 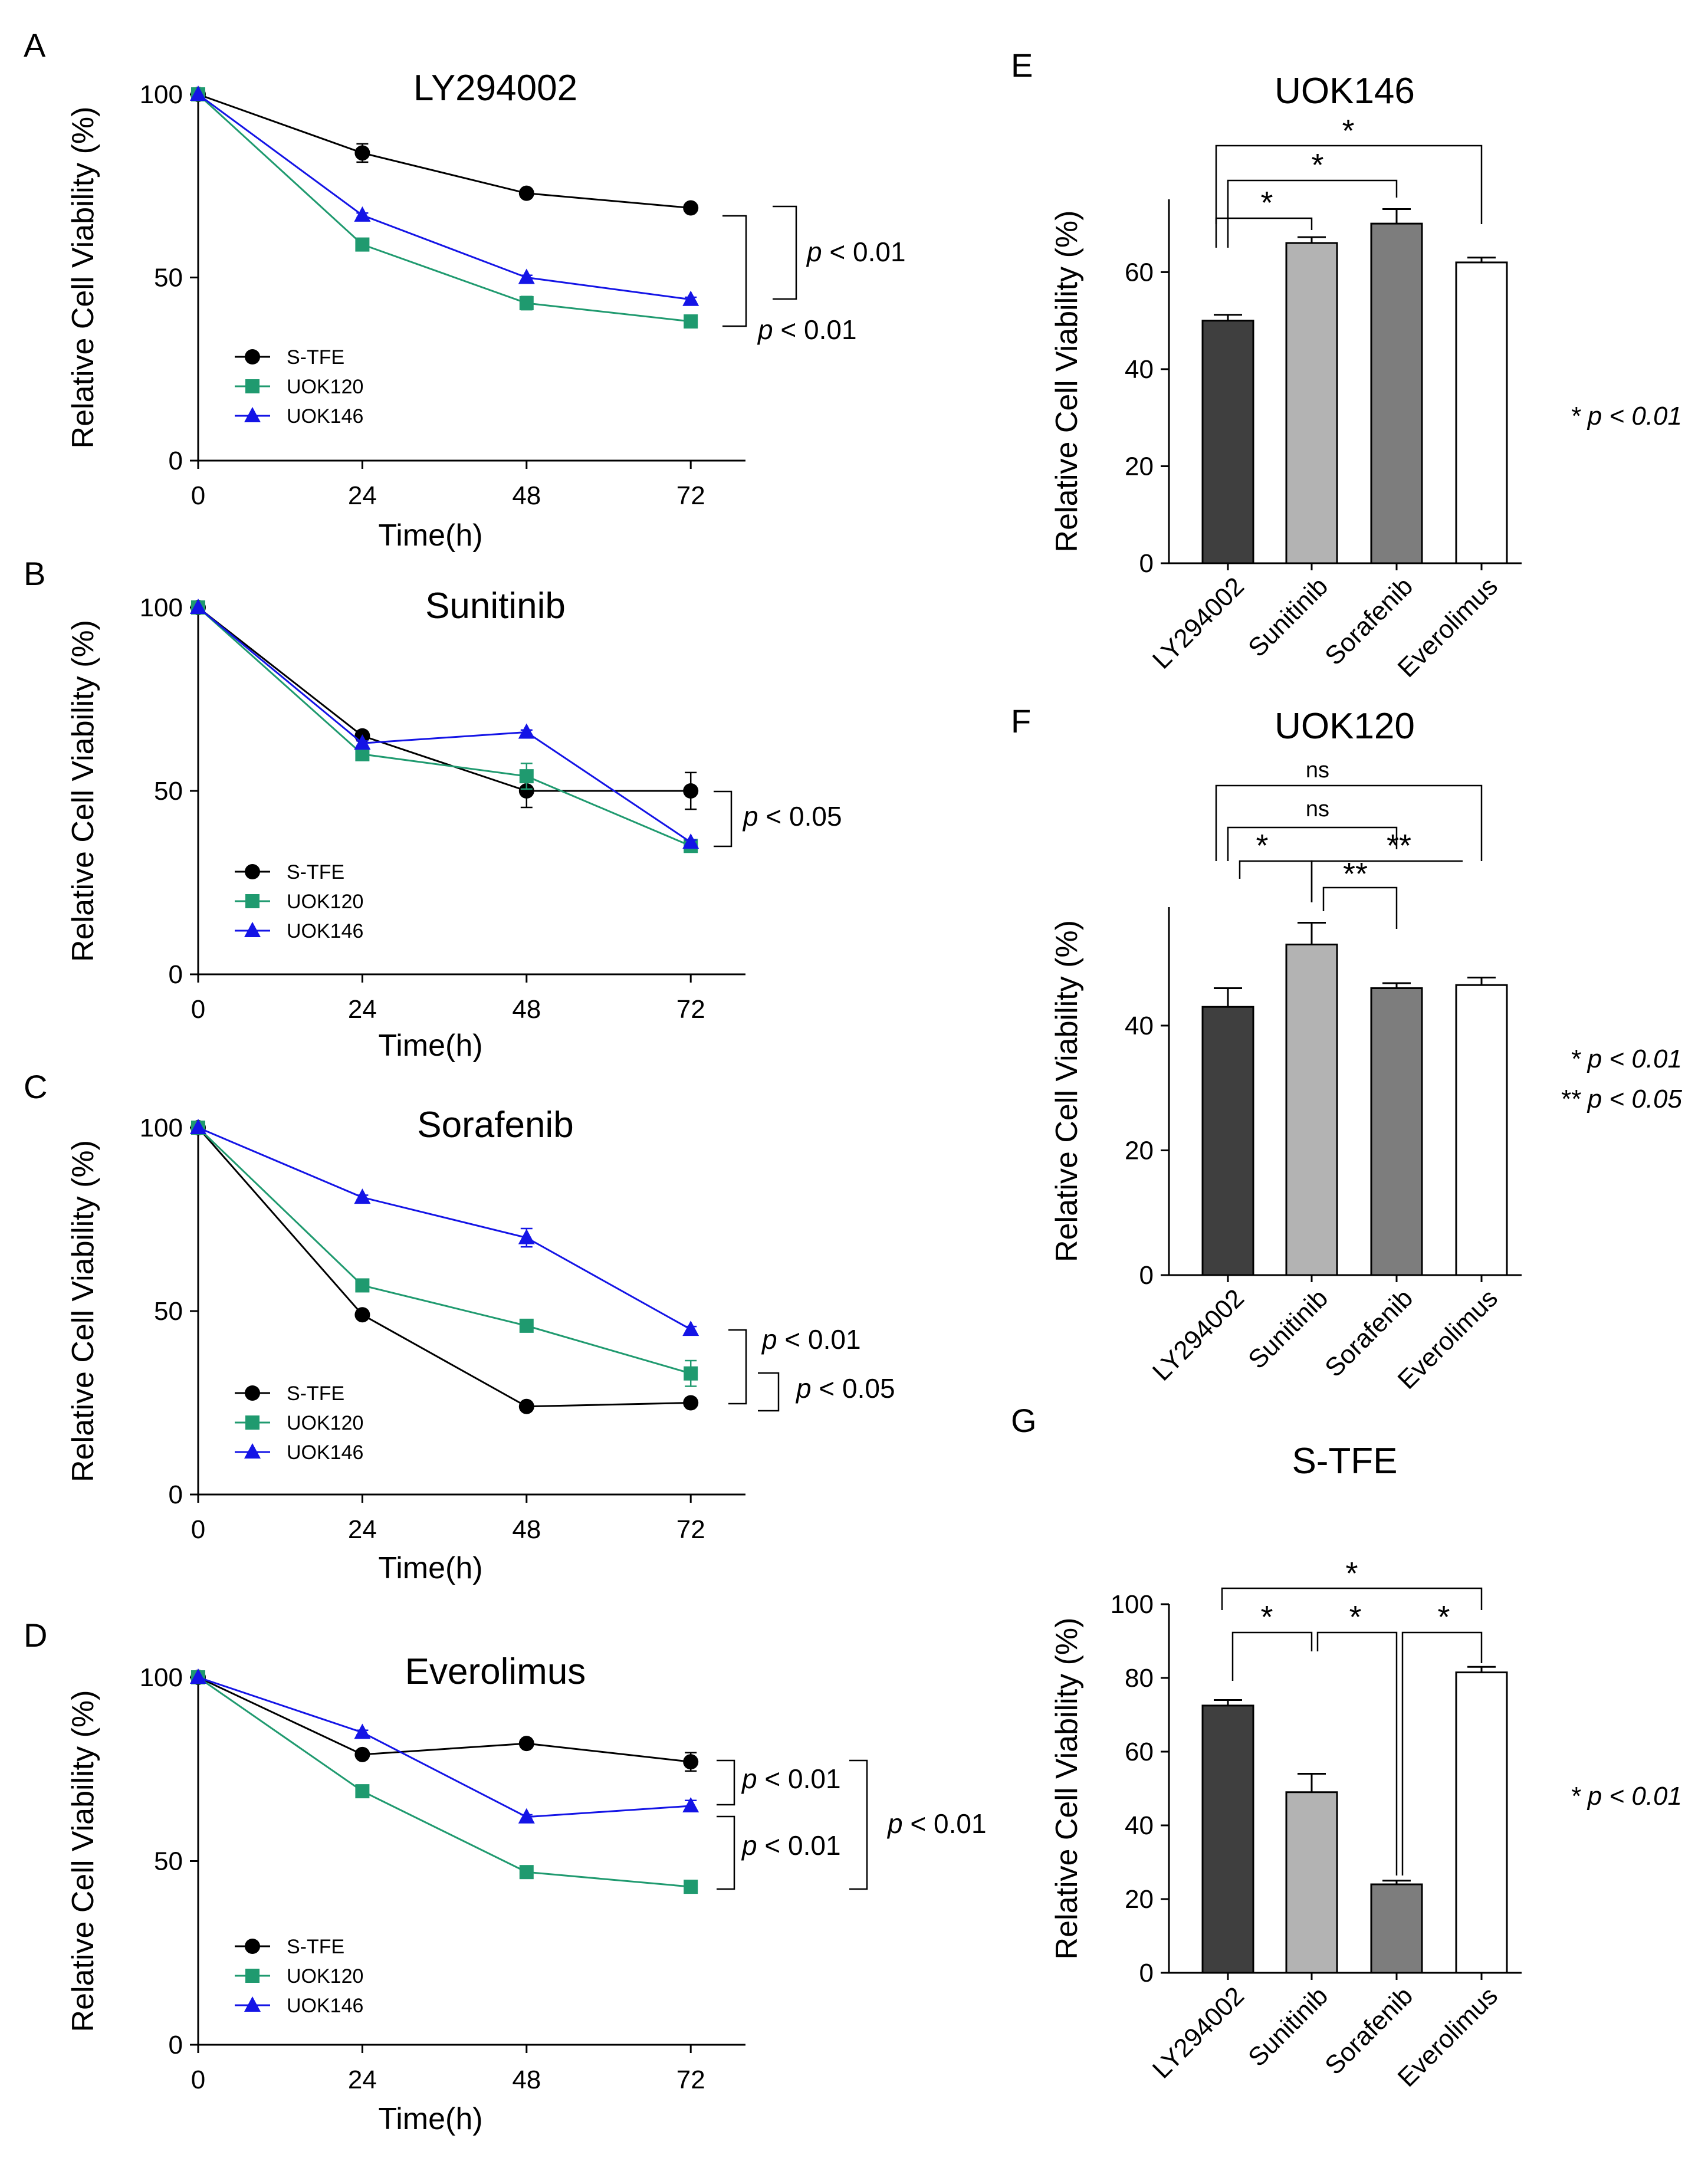 I want to click on legend-marker-uok120-a, so click(x=252, y=386).